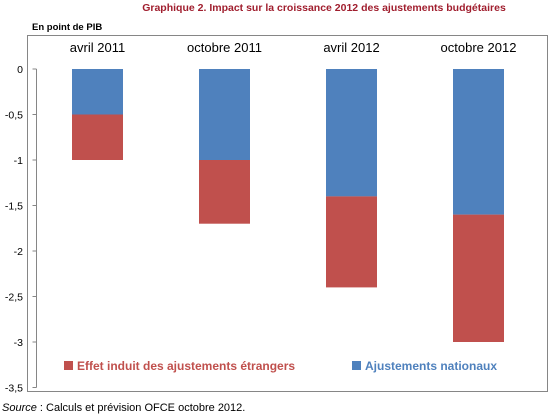 This screenshot has height=415, width=550. What do you see at coordinates (97, 47) in the screenshot?
I see `category-label: avril 2011` at bounding box center [97, 47].